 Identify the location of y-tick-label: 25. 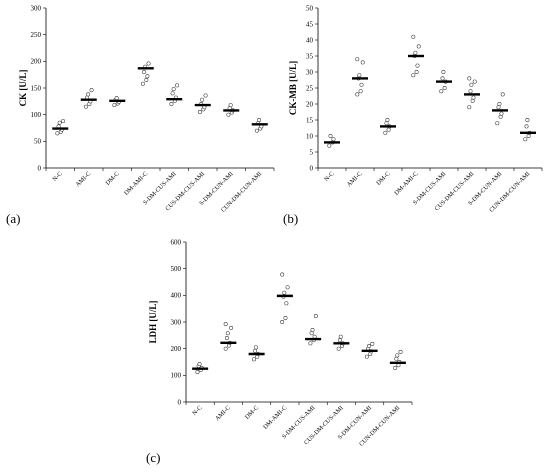
(310, 88).